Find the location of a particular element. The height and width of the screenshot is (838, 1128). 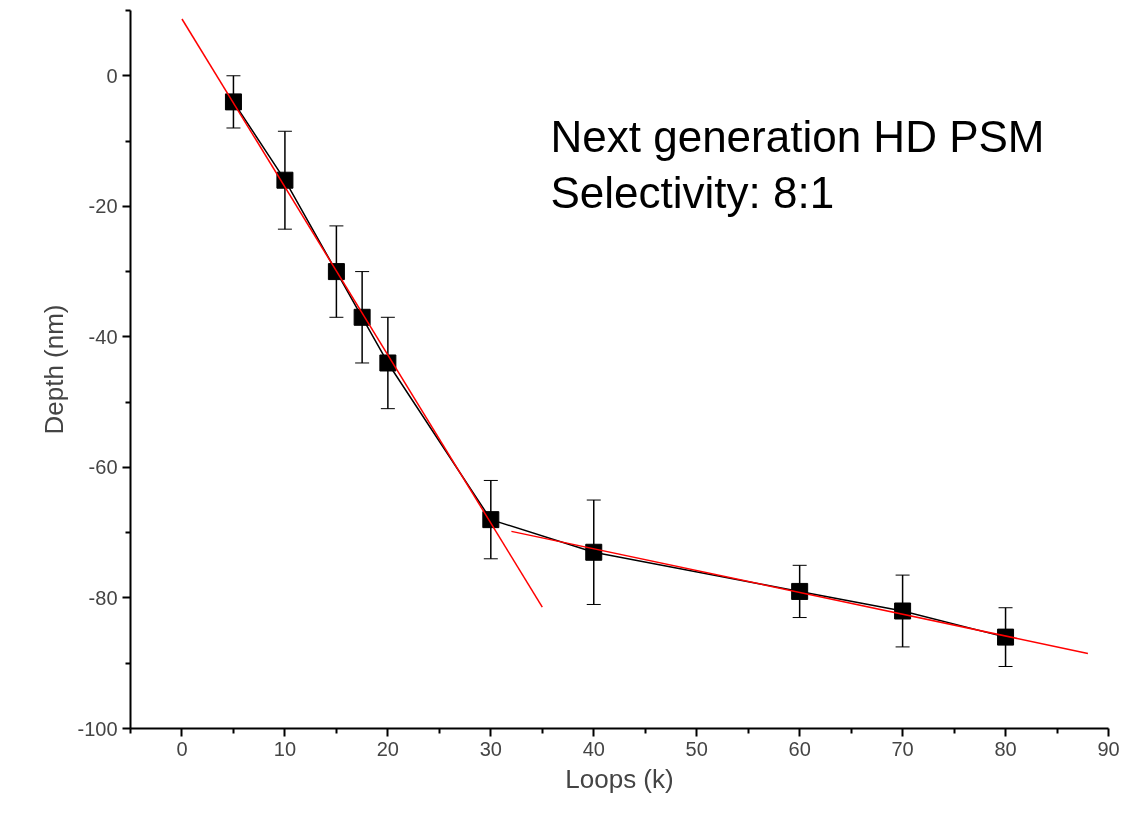

x-tick-label: 60 is located at coordinates (799, 748).